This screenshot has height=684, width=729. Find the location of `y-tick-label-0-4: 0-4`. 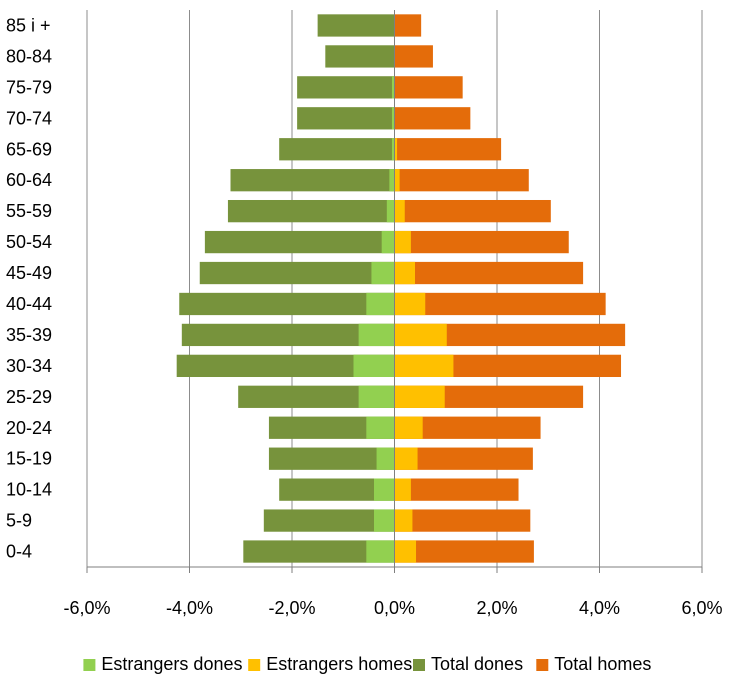

y-tick-label-0-4: 0-4 is located at coordinates (19, 552).